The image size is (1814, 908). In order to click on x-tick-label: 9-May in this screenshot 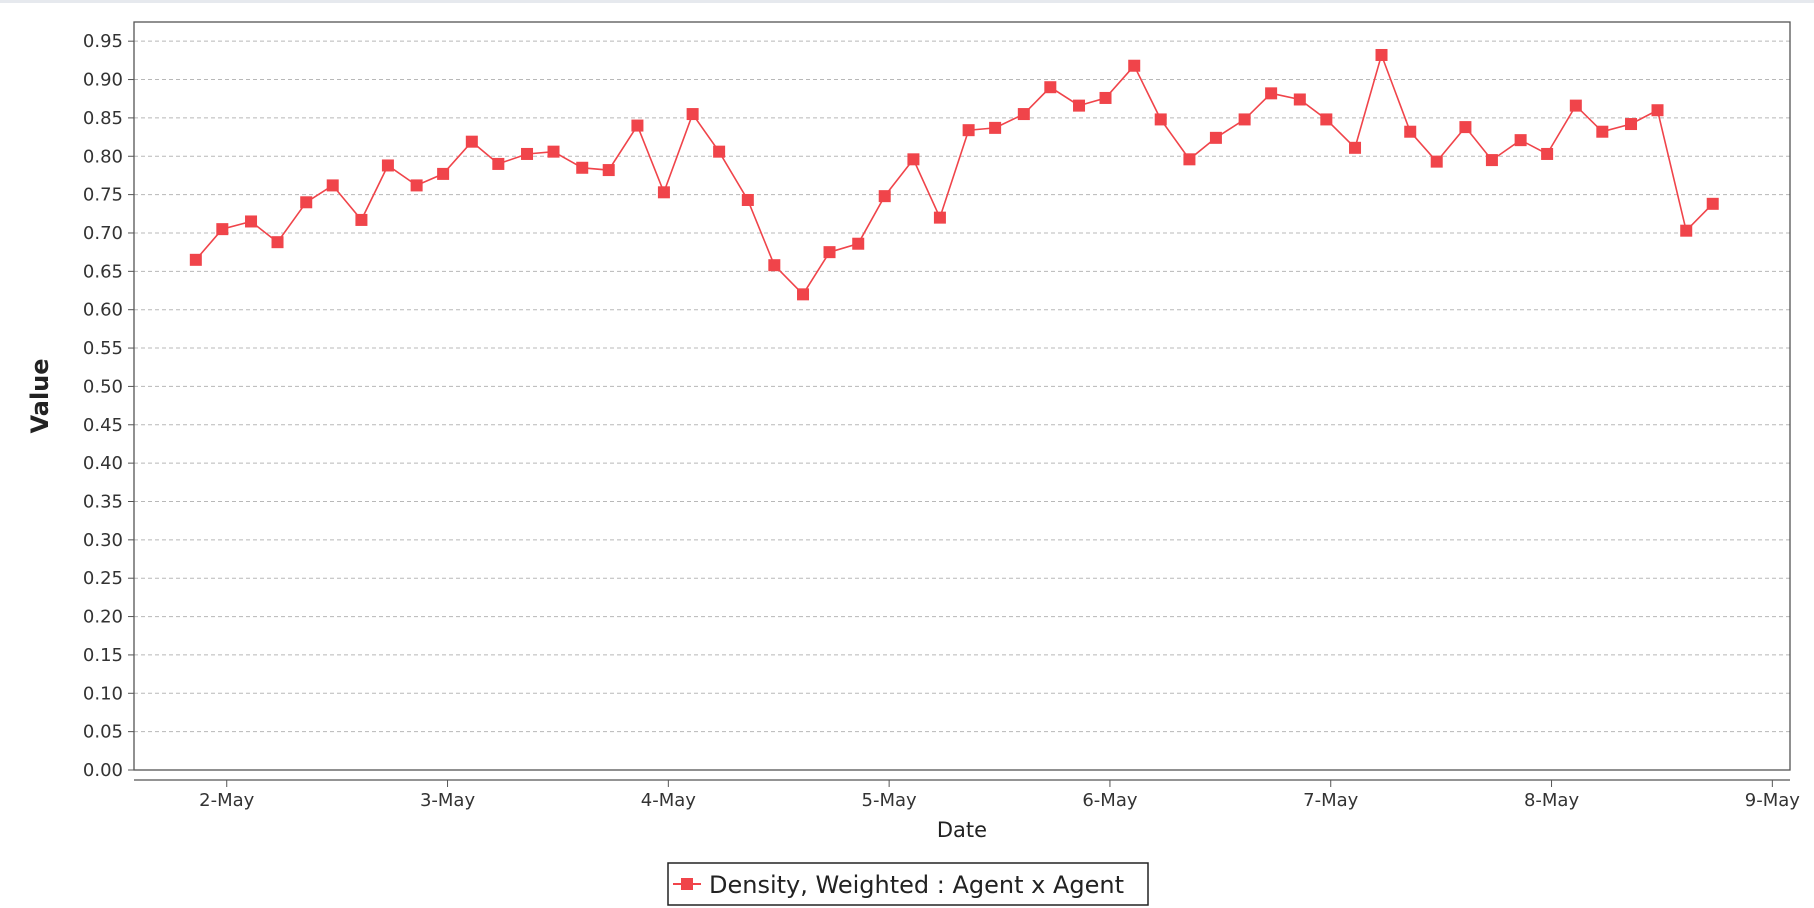, I will do `click(1773, 800)`.